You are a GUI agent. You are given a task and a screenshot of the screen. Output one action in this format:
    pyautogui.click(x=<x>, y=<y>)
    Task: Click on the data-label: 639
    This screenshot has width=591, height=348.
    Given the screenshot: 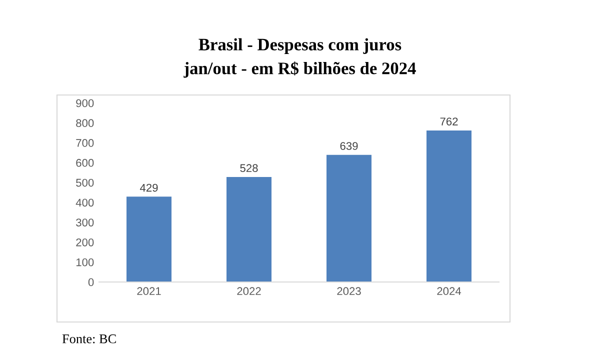 What is the action you would take?
    pyautogui.click(x=349, y=146)
    